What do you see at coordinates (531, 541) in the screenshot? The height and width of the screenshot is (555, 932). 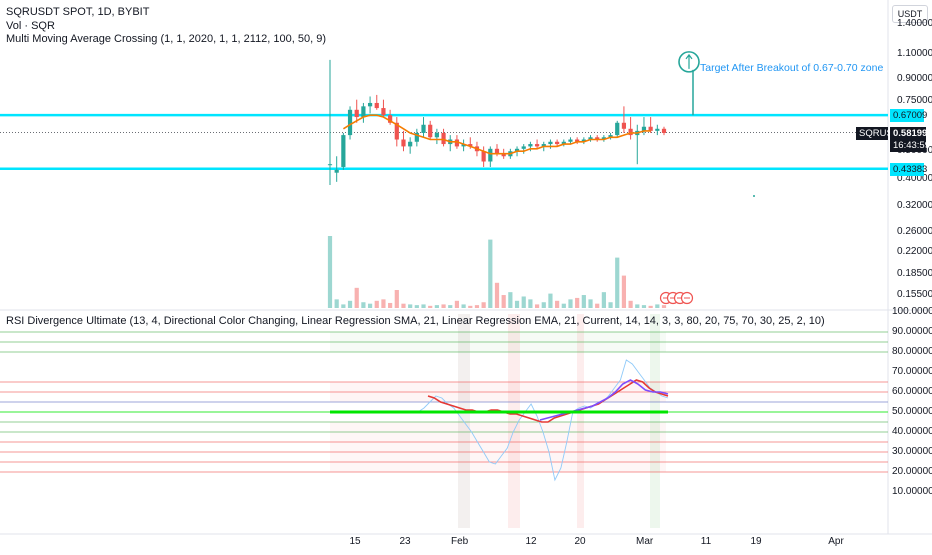 I see `time-tick-label: 12` at bounding box center [531, 541].